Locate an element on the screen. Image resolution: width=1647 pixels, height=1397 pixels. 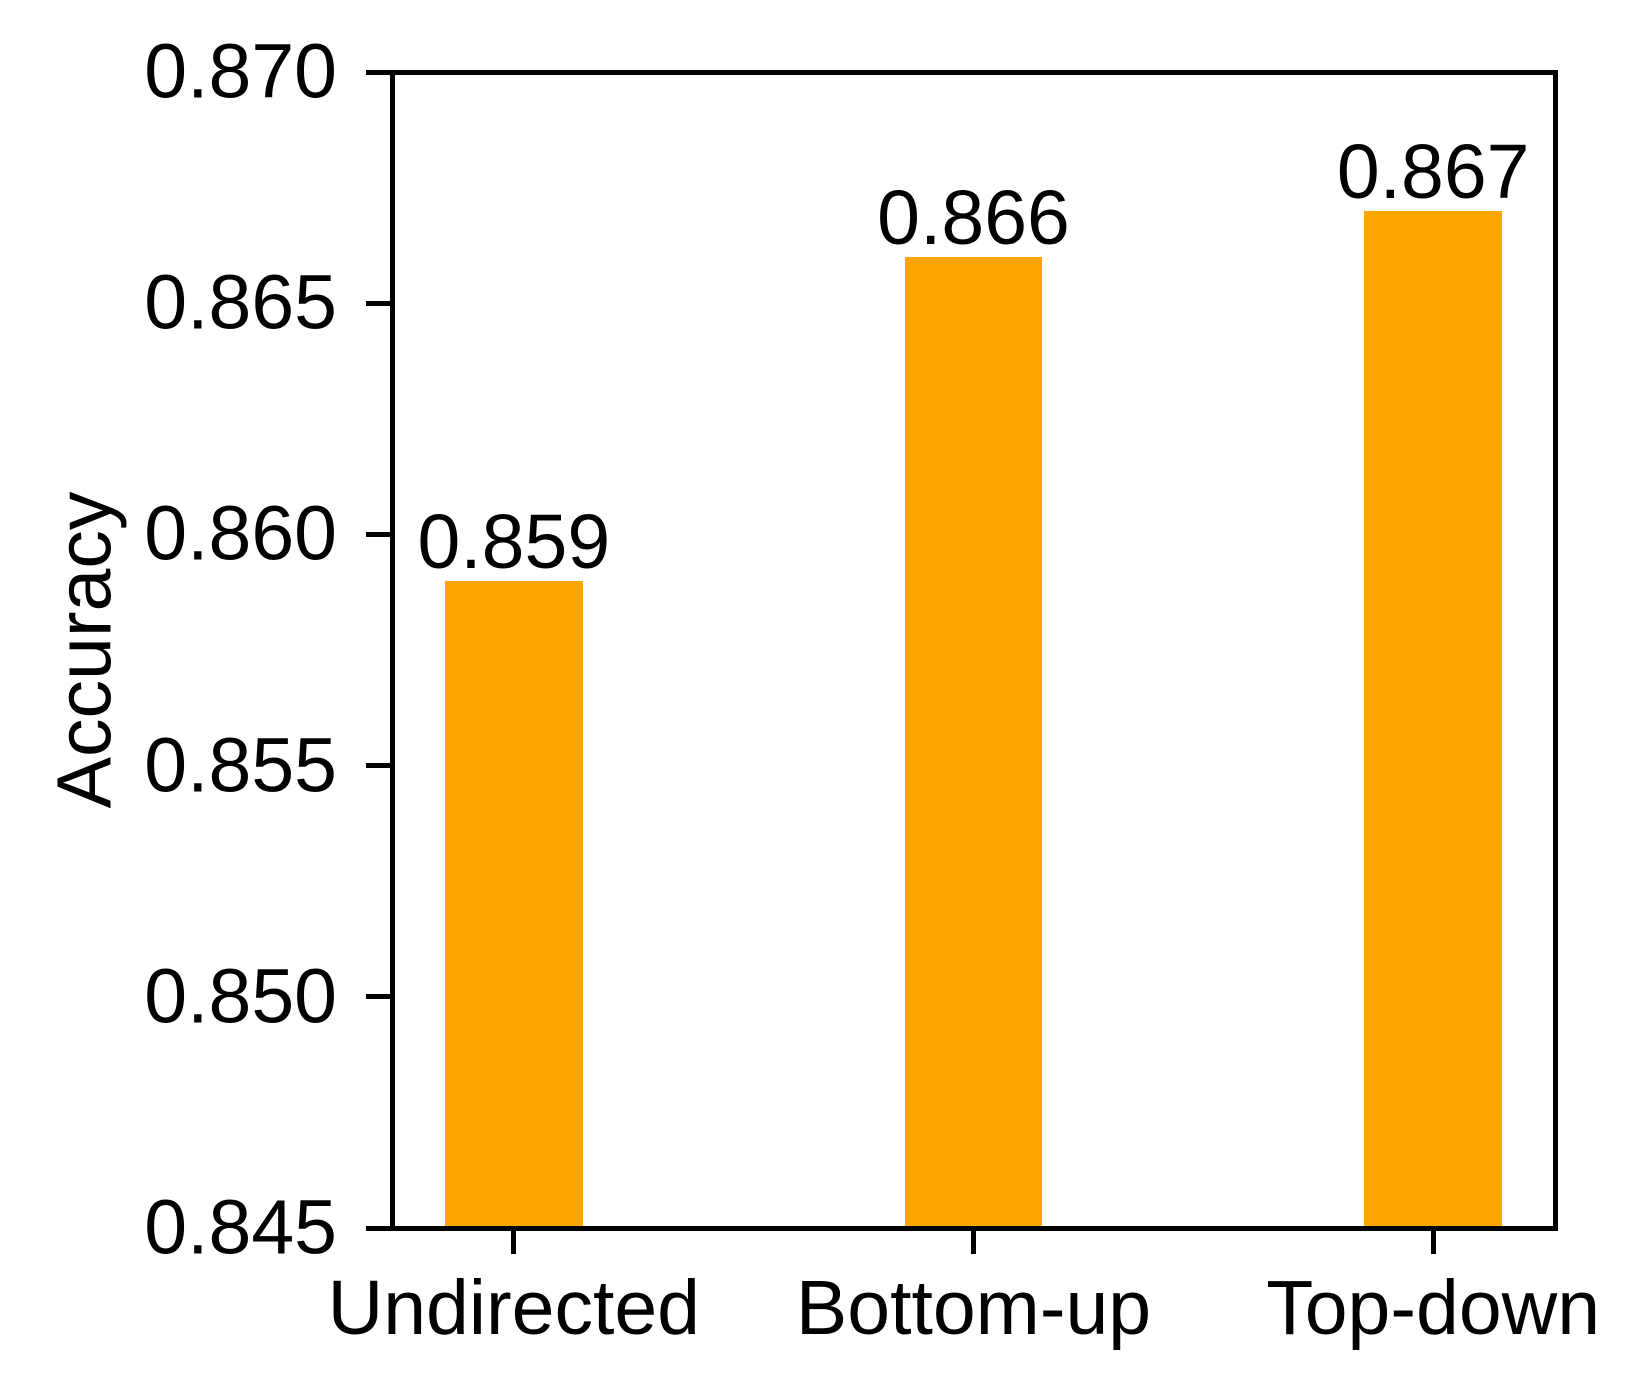
y-tick-label-0.855: 0.855 is located at coordinates (240, 765).